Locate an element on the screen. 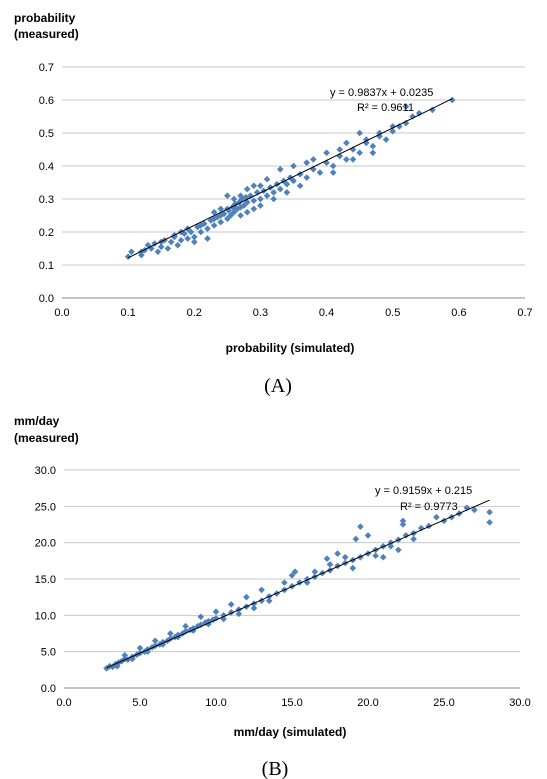 This screenshot has width=547, height=779. chart-a-r-squared: R² = 0.9611 is located at coordinates (385, 108).